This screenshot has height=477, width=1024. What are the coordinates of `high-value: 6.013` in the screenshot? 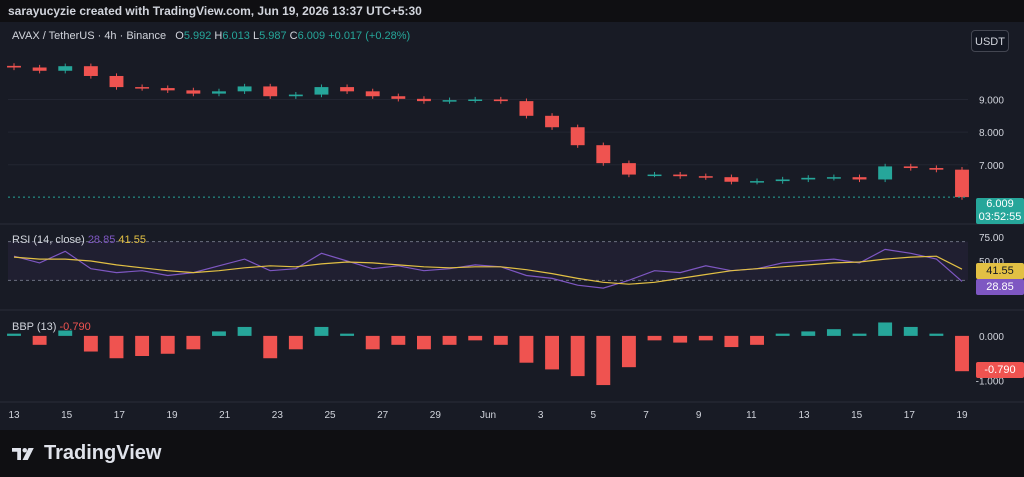 It's located at (236, 36).